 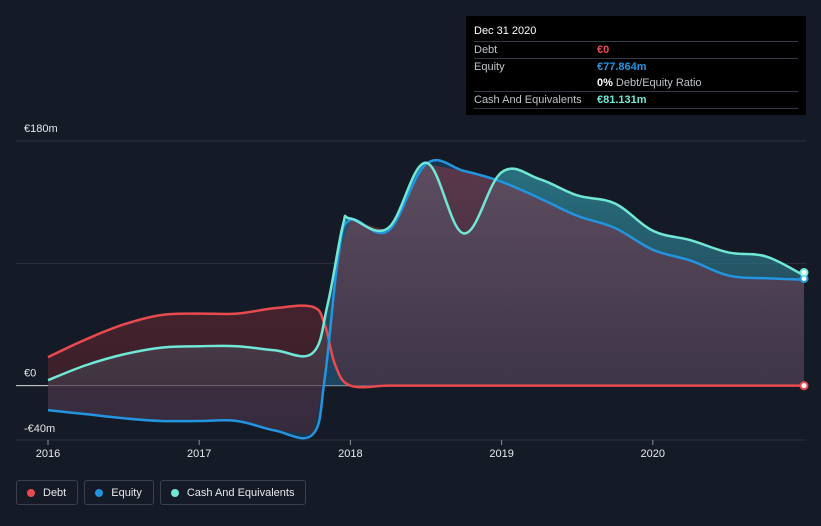 What do you see at coordinates (636, 32) in the screenshot?
I see `tooltip-date: Dec 31 2020` at bounding box center [636, 32].